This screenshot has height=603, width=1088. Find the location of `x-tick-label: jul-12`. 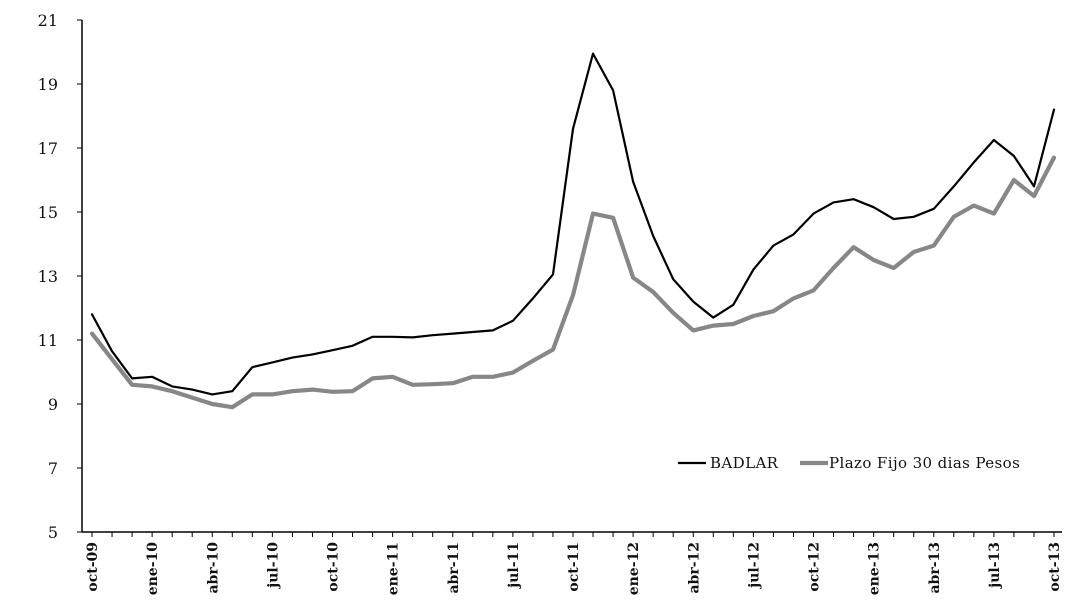

x-tick-label: jul-12 is located at coordinates (754, 566).